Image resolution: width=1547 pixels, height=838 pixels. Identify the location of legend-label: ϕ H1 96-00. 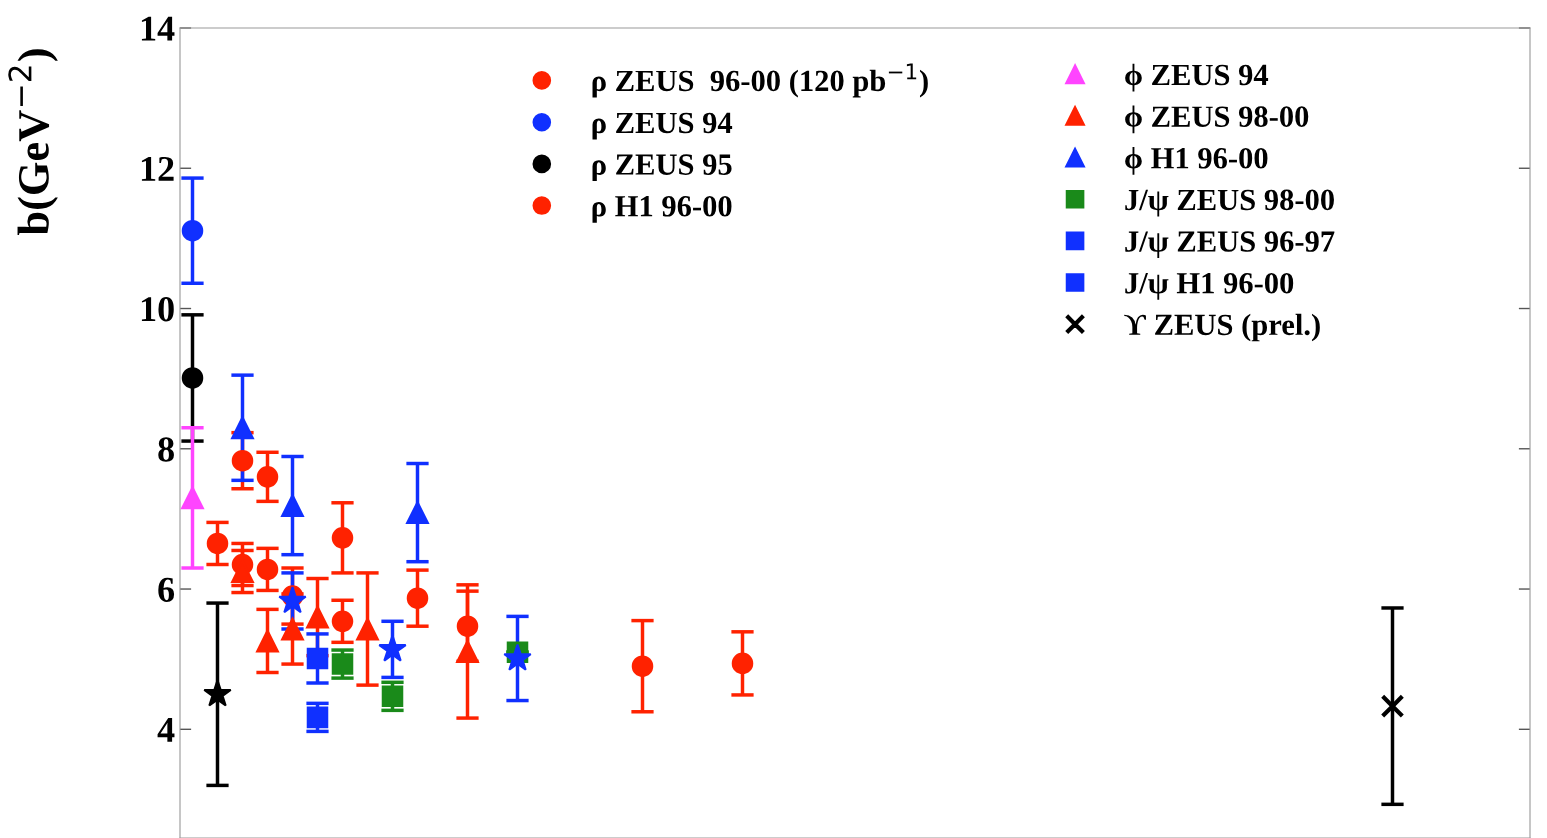
(1196, 161).